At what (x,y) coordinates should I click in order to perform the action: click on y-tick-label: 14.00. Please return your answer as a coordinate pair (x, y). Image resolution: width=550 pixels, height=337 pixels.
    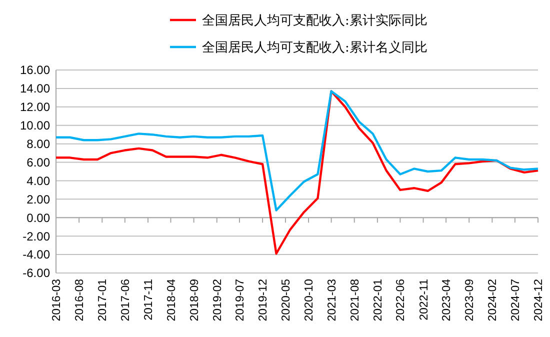
    Looking at the image, I should click on (35, 89).